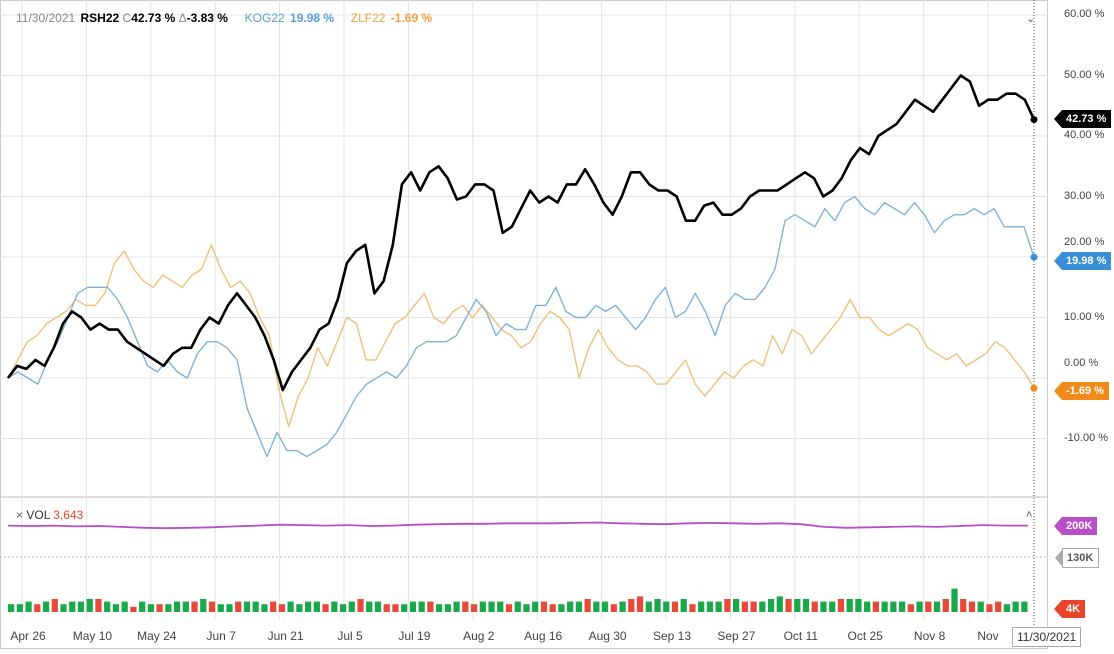 Image resolution: width=1114 pixels, height=654 pixels. Describe the element at coordinates (1084, 316) in the screenshot. I see `y-tick-label: 10.00 %` at that location.